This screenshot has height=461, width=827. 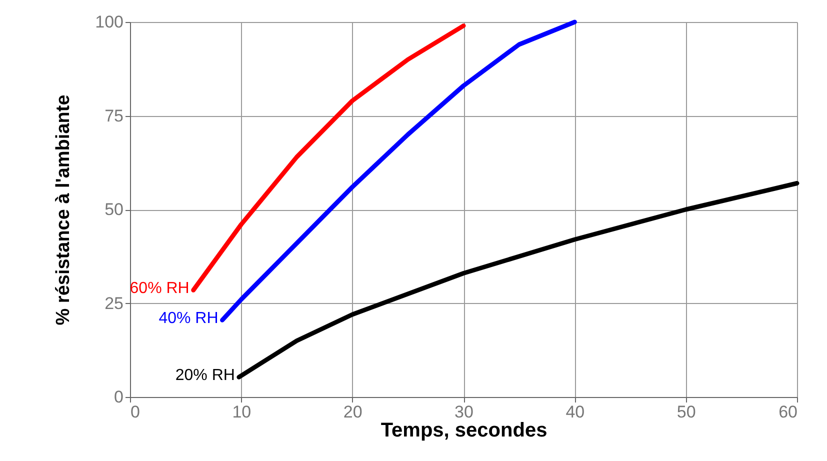 I want to click on x-tick-label: 20, so click(x=352, y=412).